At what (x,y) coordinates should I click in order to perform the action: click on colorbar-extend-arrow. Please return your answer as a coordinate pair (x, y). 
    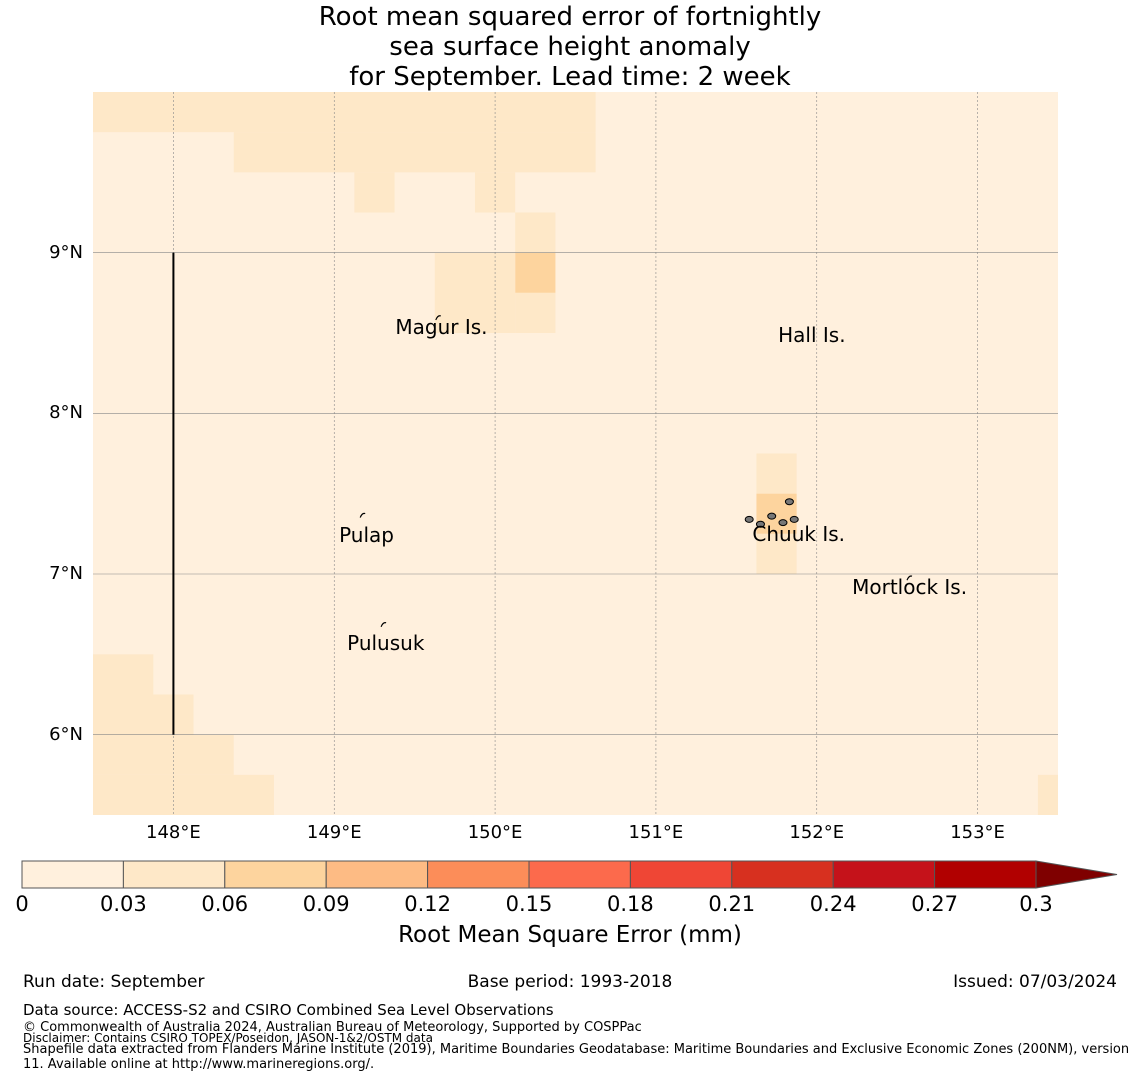
    Looking at the image, I should click on (1076, 874).